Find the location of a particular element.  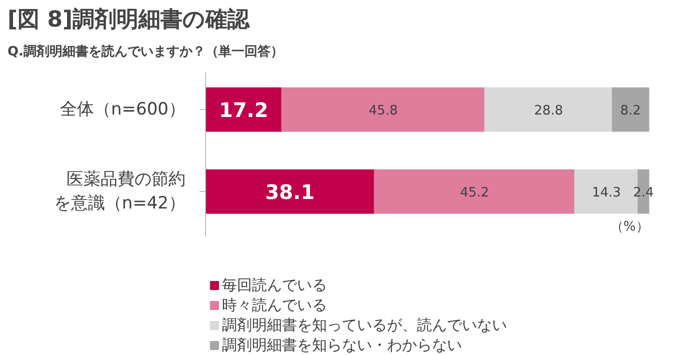

data-label: 45.8 is located at coordinates (383, 111).